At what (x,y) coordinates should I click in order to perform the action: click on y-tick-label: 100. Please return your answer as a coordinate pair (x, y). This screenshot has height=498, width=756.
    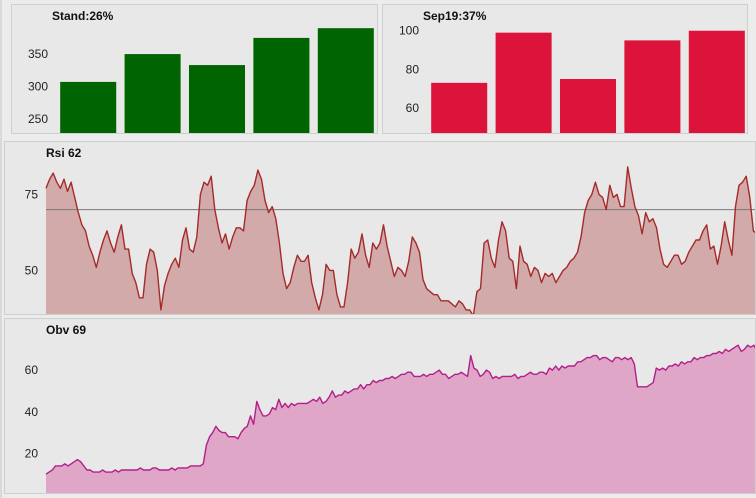
    Looking at the image, I should click on (409, 31).